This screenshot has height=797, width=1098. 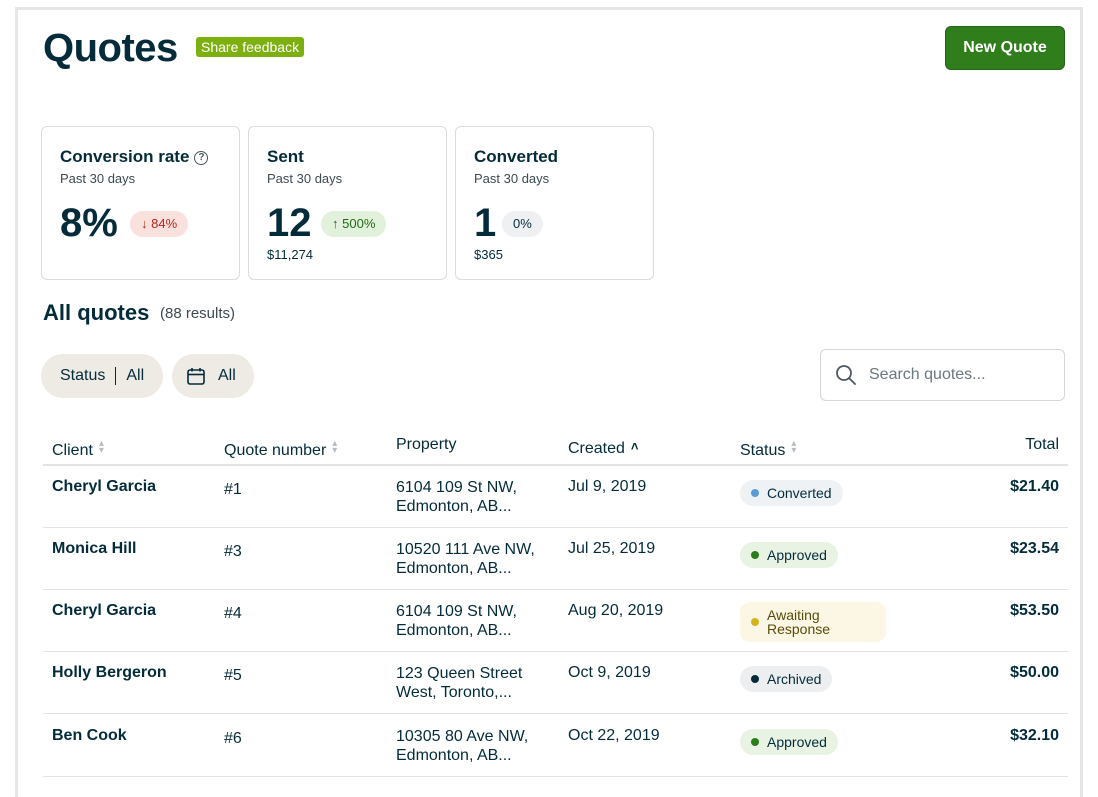 I want to click on column-header-total: Total, so click(x=1042, y=445).